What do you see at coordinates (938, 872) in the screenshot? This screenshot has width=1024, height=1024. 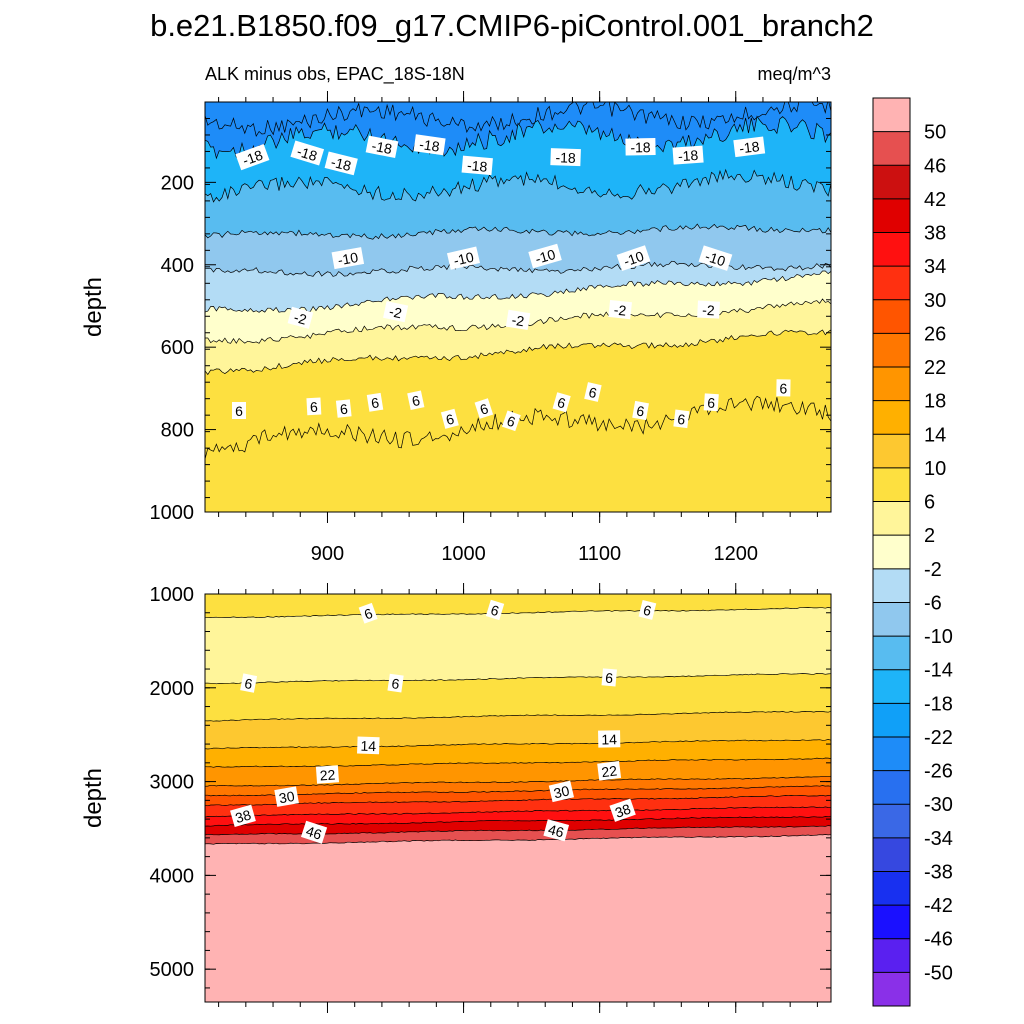 I see `colorbar-label: -38` at bounding box center [938, 872].